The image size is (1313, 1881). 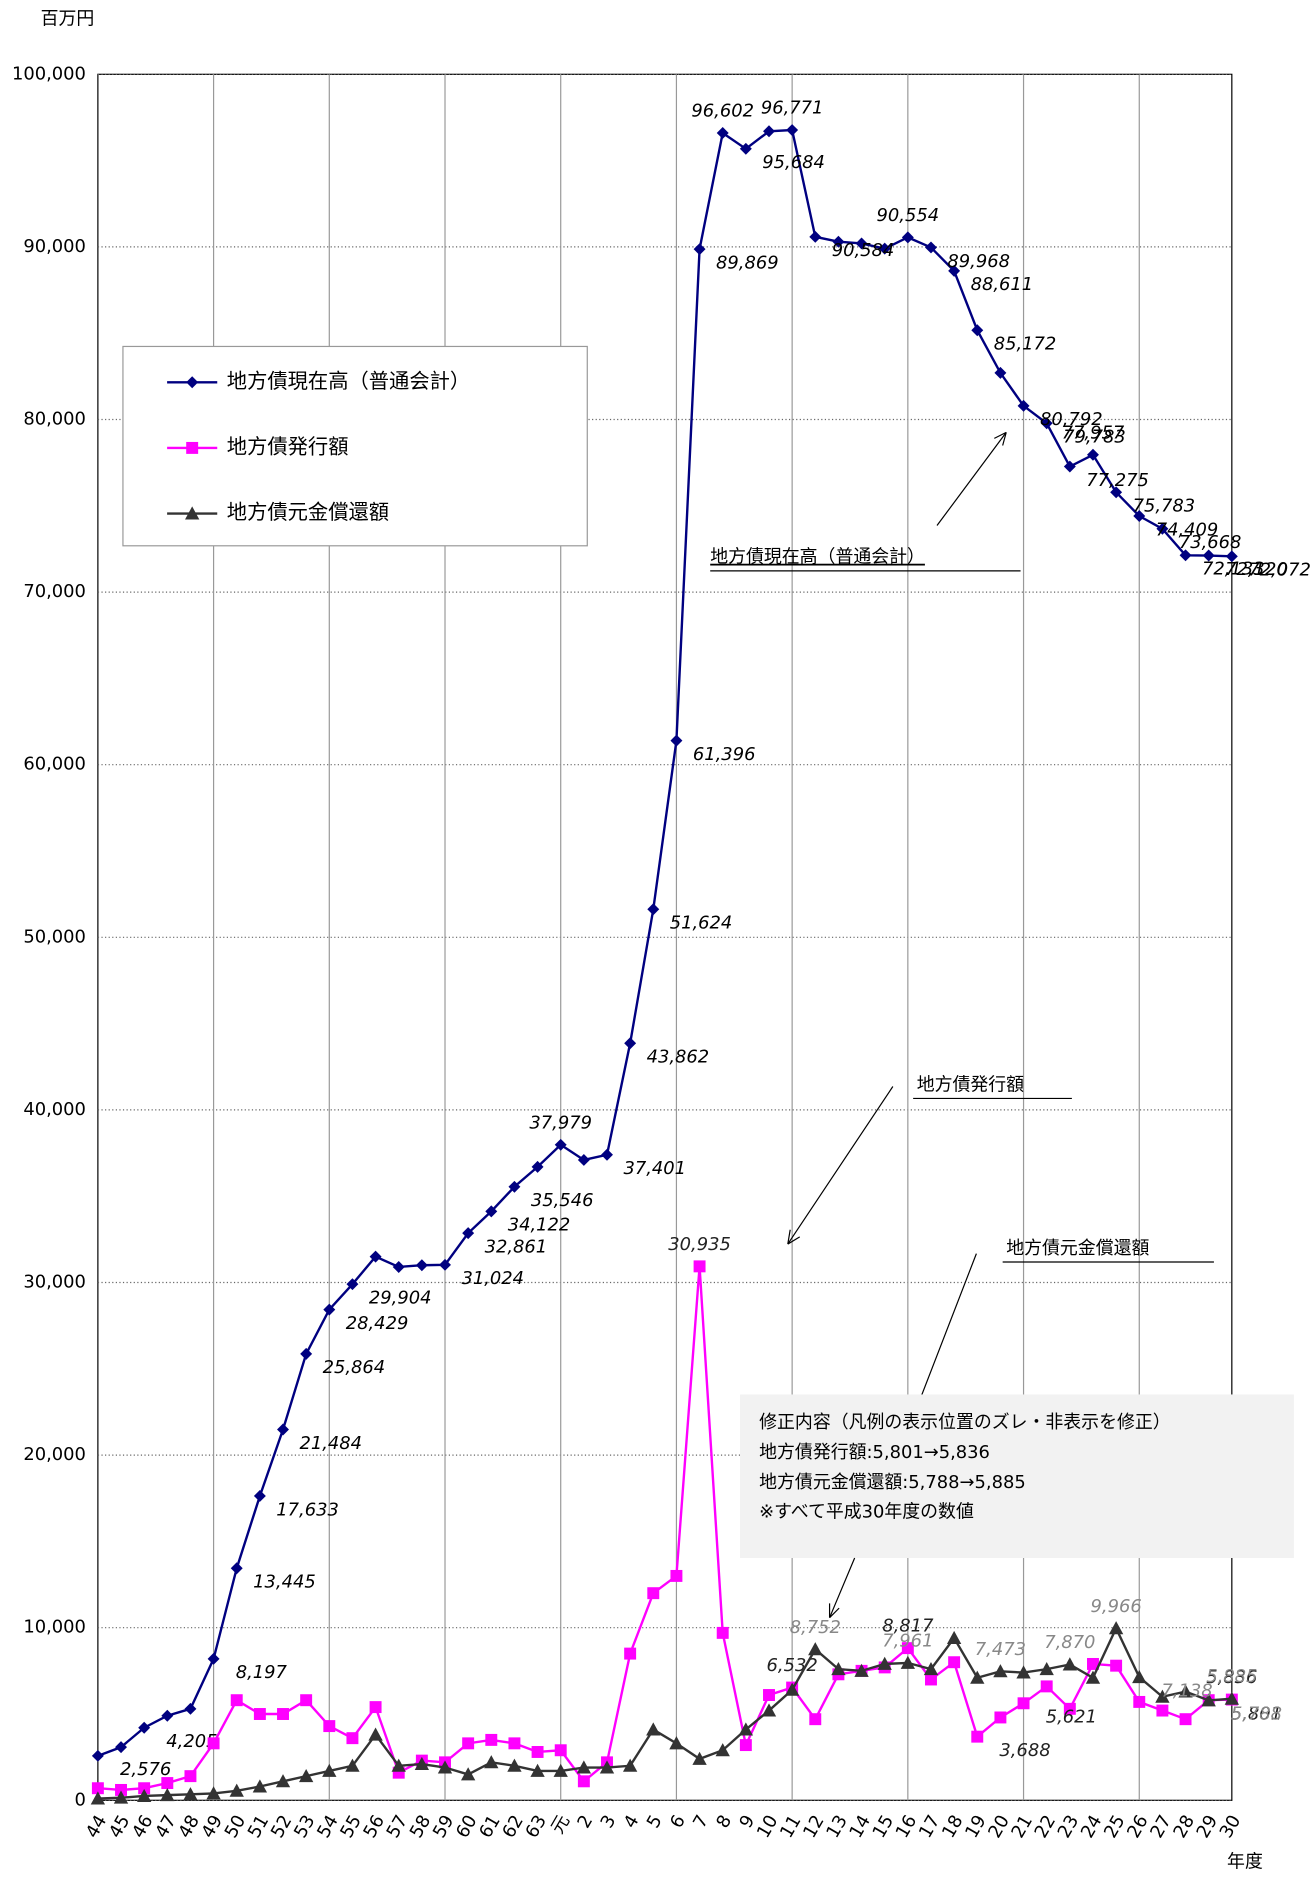 I want to click on data-label: 21,484, so click(x=330, y=1443).